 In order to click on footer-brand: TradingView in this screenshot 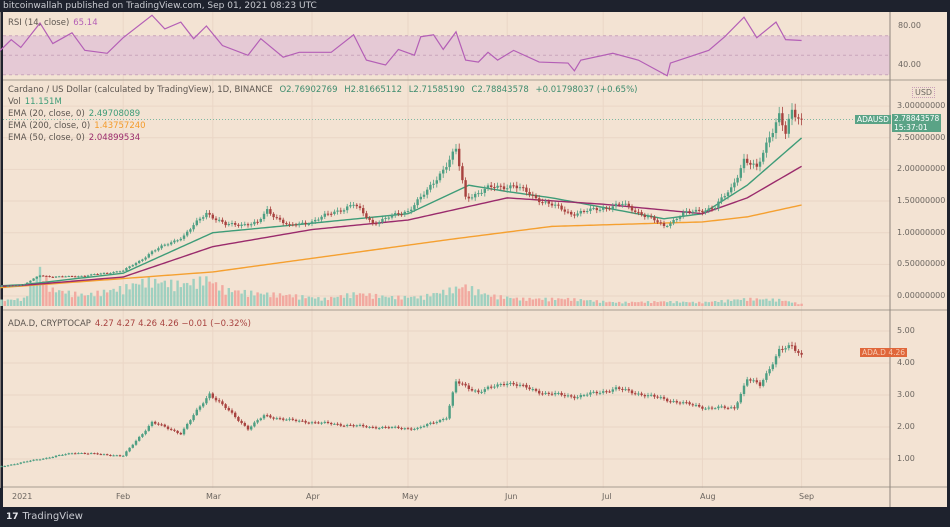, I will do `click(52, 516)`.